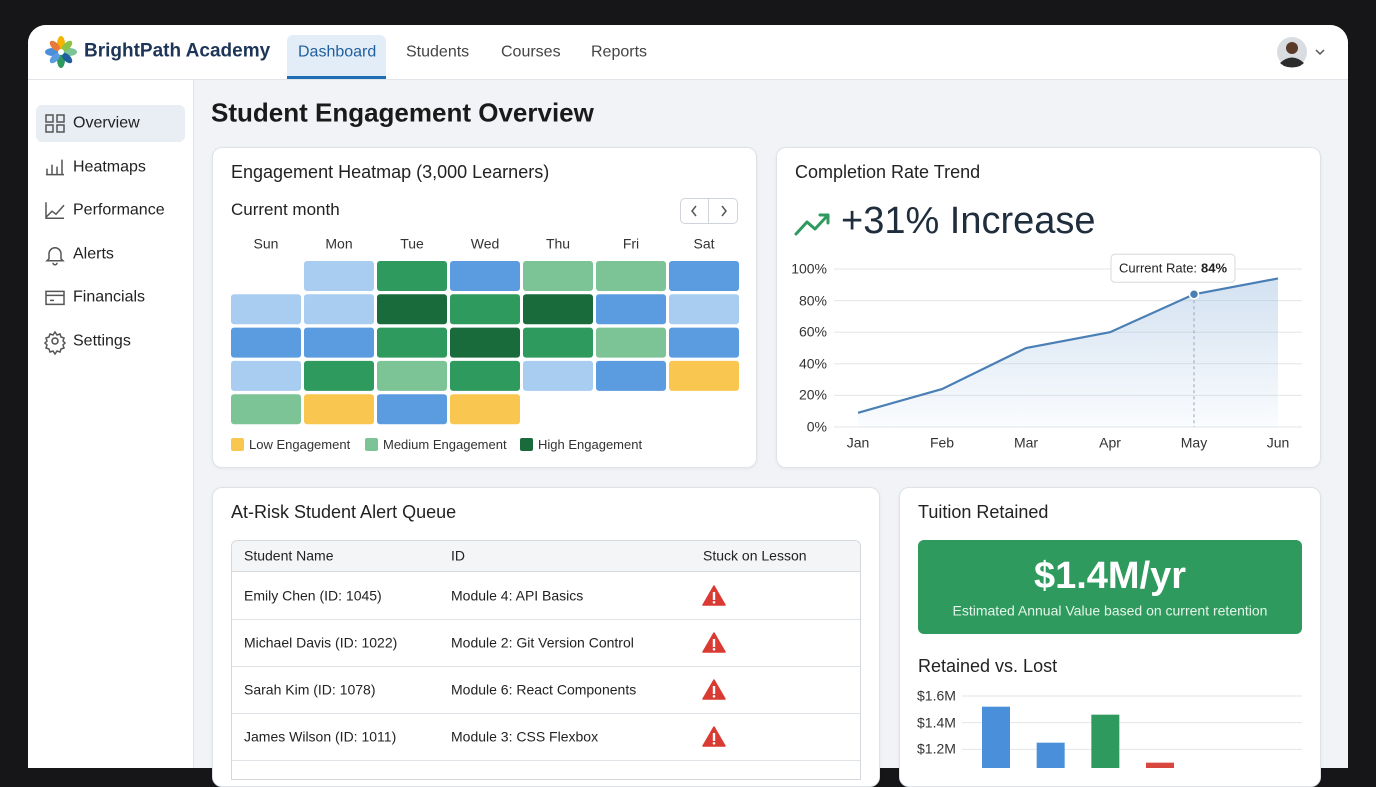 This screenshot has height=787, width=1376. Describe the element at coordinates (266, 243) in the screenshot. I see `weekday-label: Sun` at that location.